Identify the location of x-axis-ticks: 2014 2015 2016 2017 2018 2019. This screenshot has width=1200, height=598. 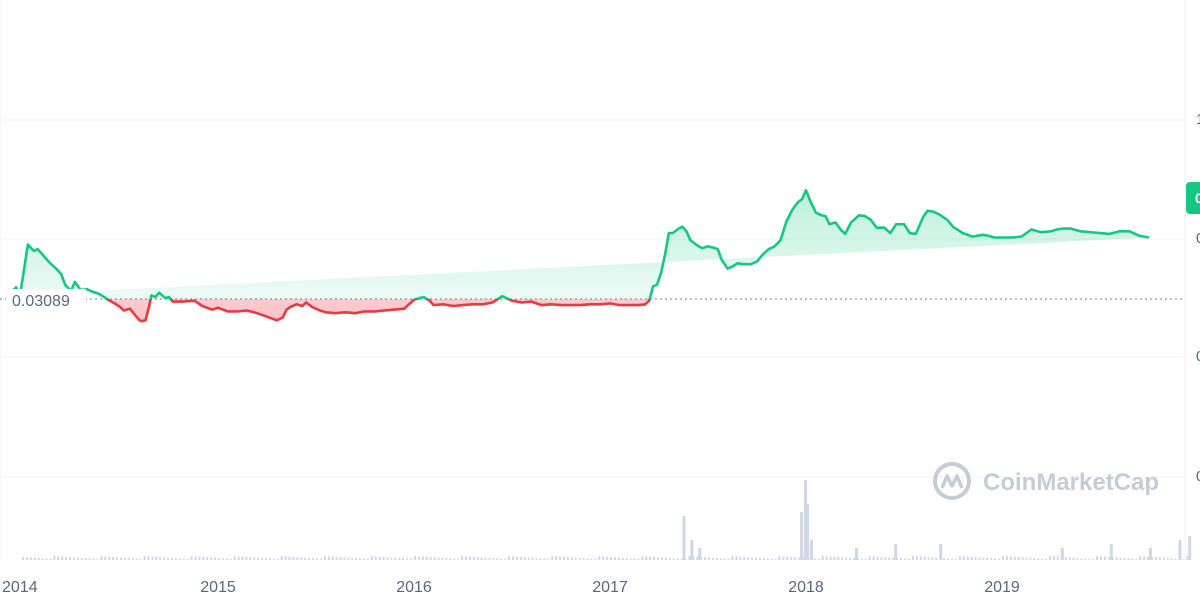
(511, 587).